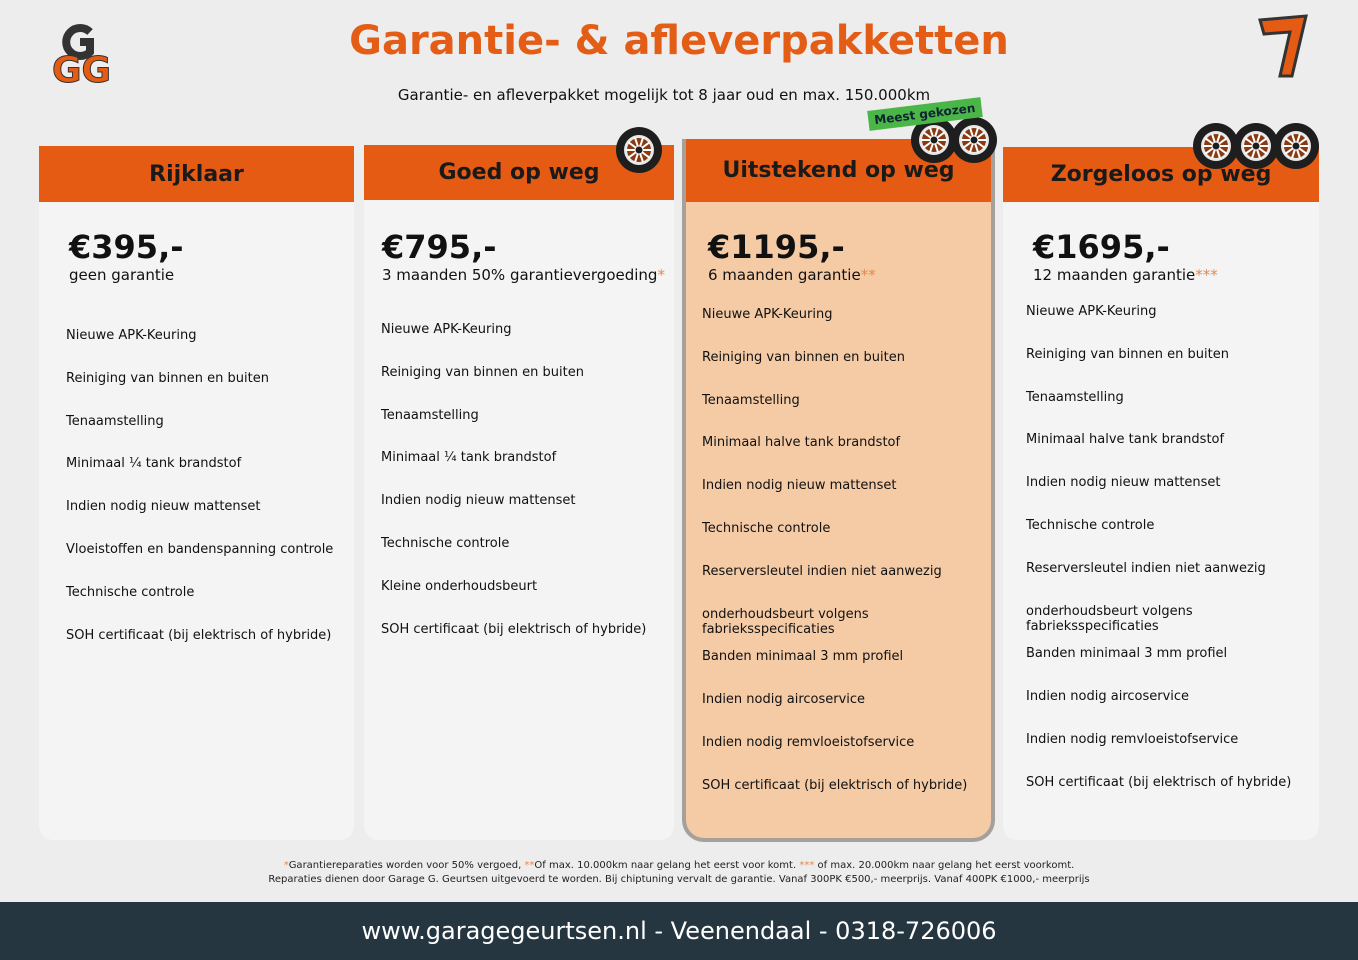 The width and height of the screenshot is (1358, 960). Describe the element at coordinates (286, 865) in the screenshot. I see `footnote-star: *` at that location.